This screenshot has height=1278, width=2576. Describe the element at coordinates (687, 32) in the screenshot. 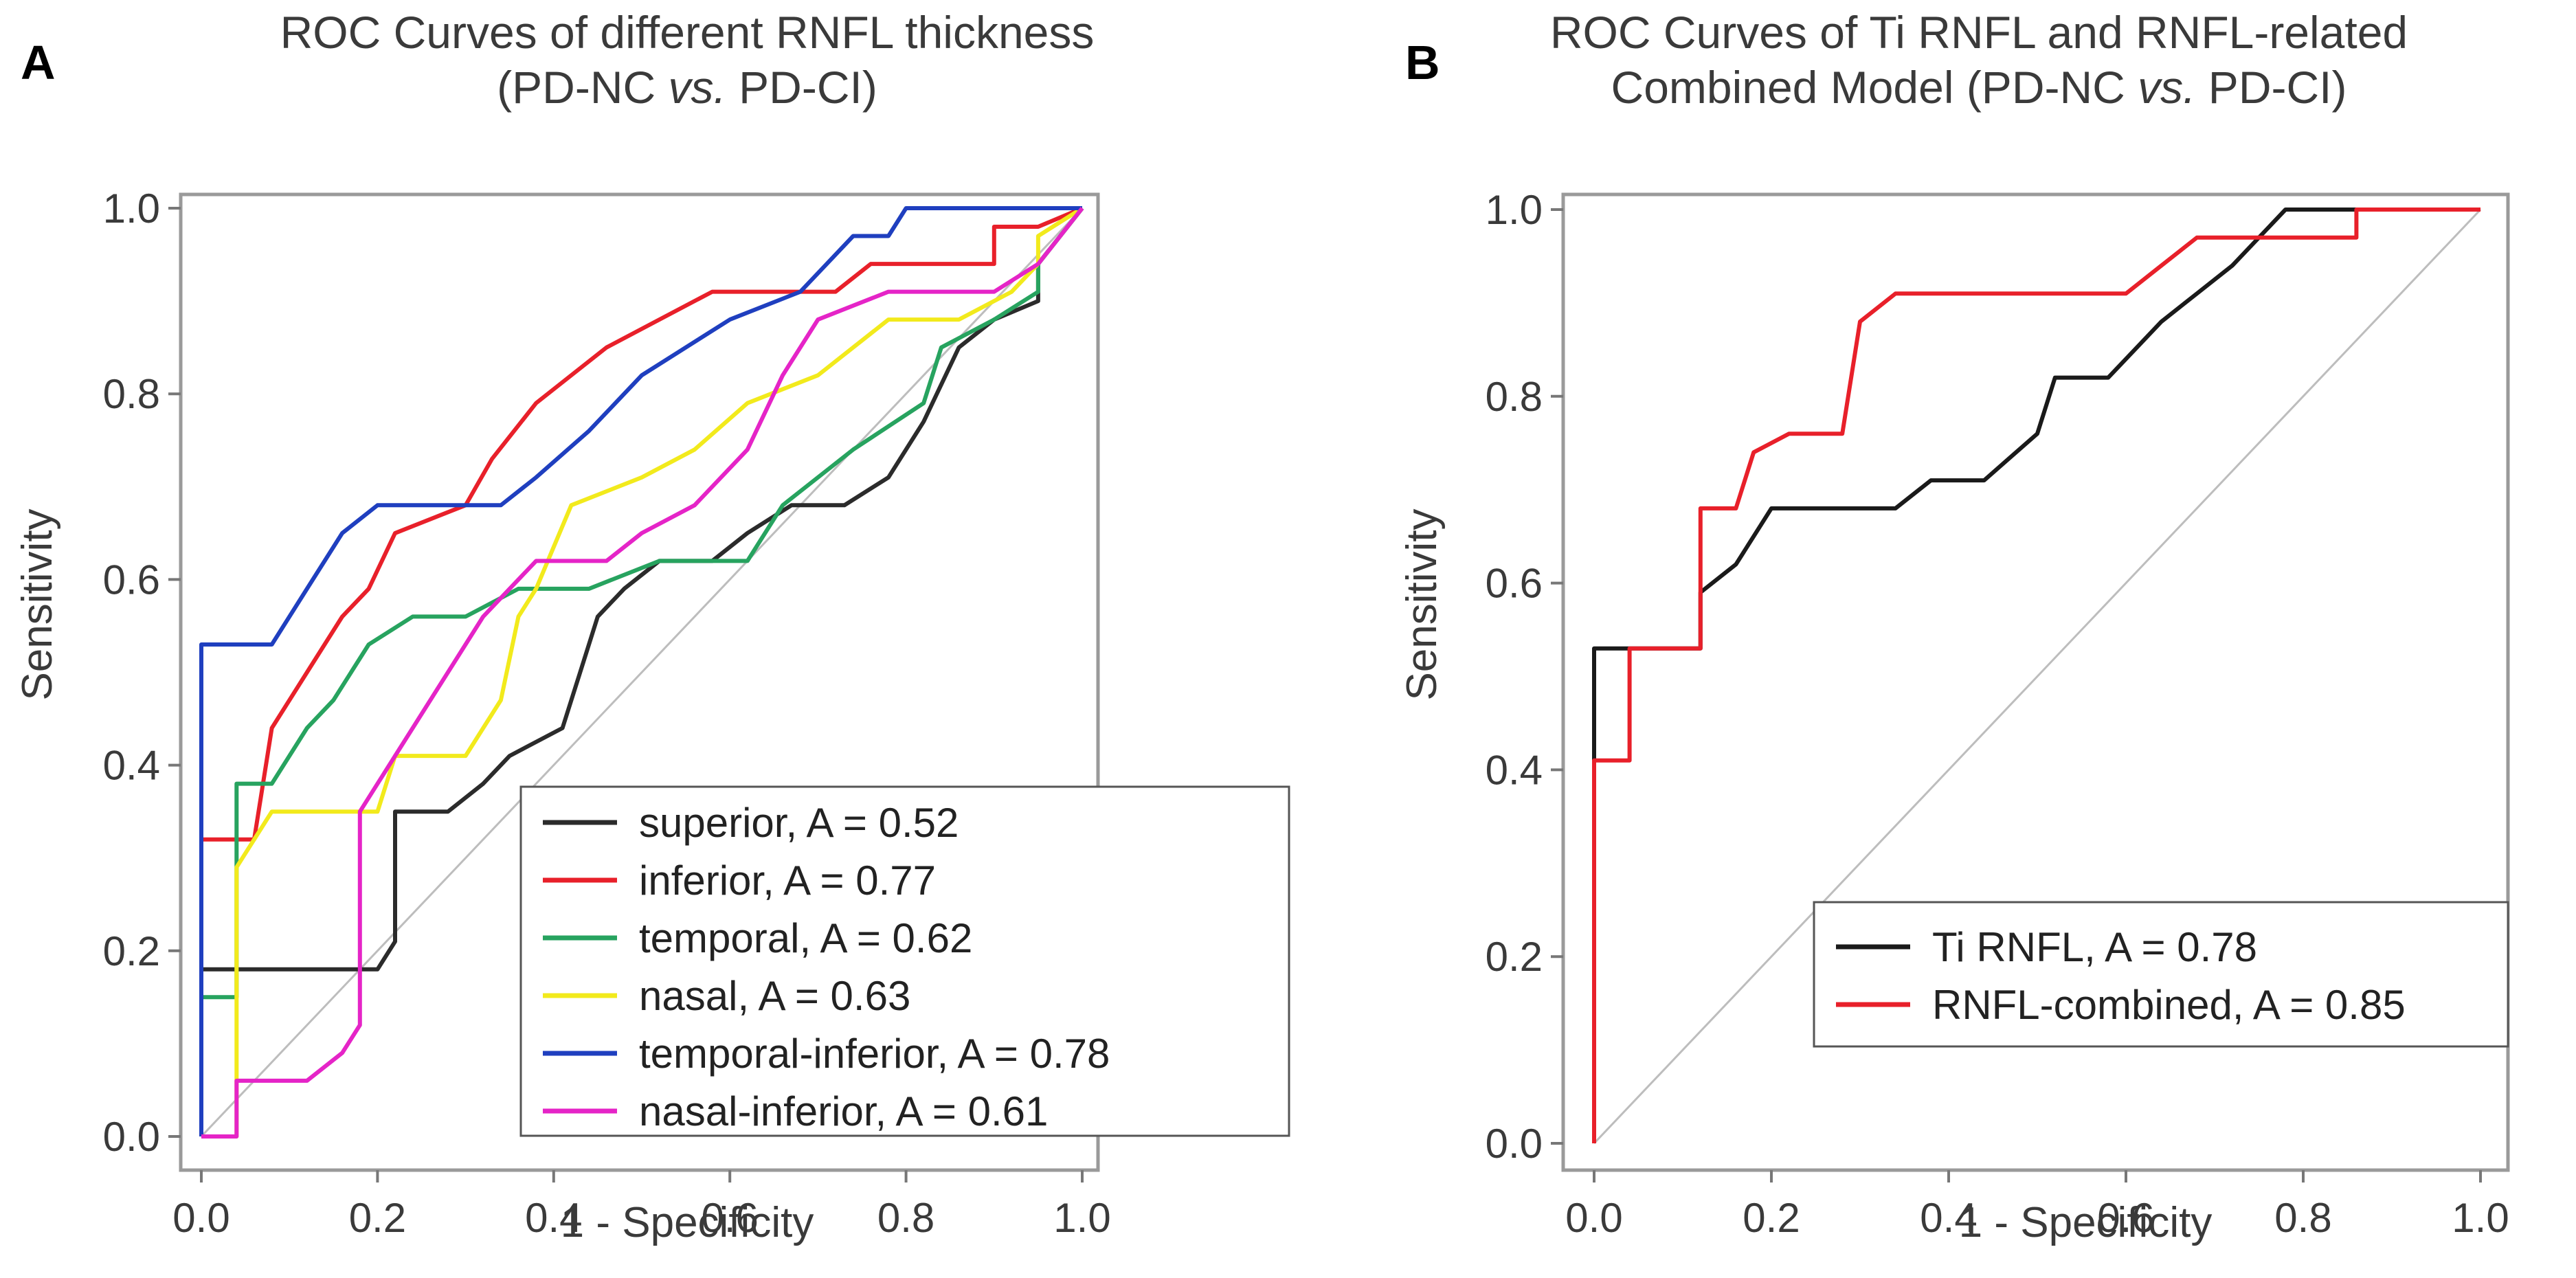

I see `panel-a-title-line1: ROC Curves of different RNFL thickness` at that location.